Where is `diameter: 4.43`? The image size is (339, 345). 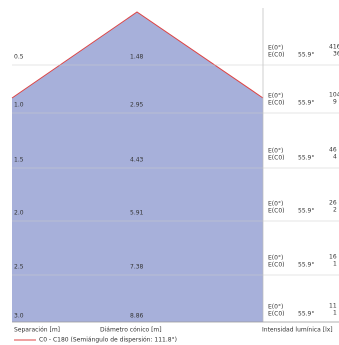 diameter: 4.43 is located at coordinates (137, 160).